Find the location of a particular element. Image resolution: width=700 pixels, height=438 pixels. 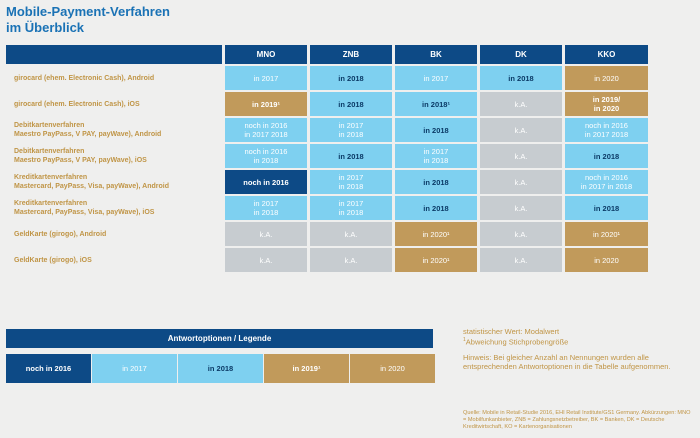

column-header: KKO is located at coordinates (606, 54).